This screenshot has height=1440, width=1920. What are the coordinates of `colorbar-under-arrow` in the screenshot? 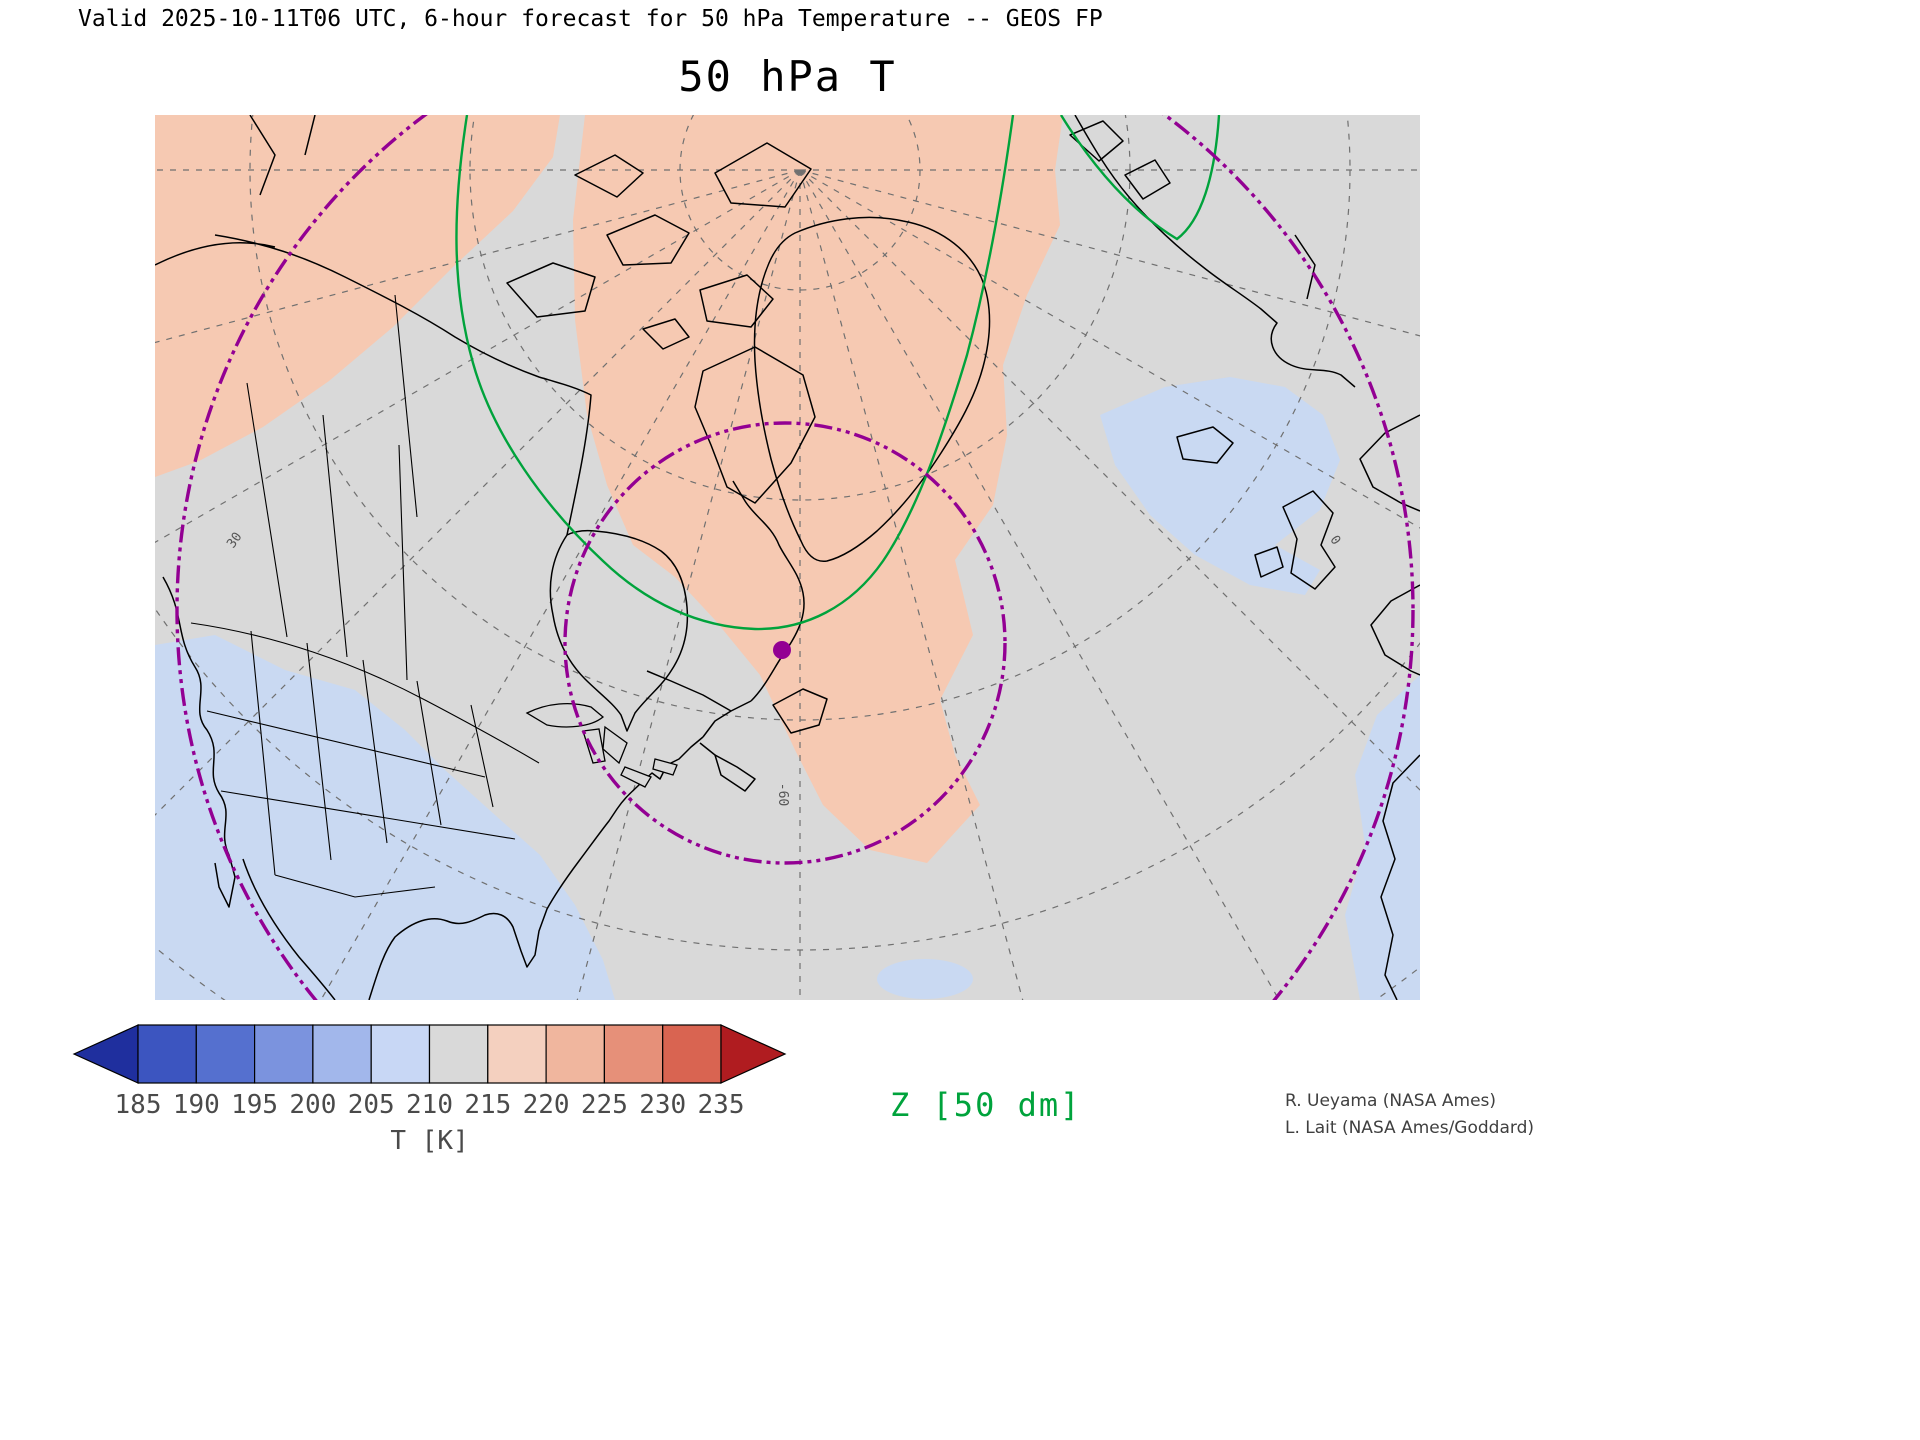 It's located at (105, 1054).